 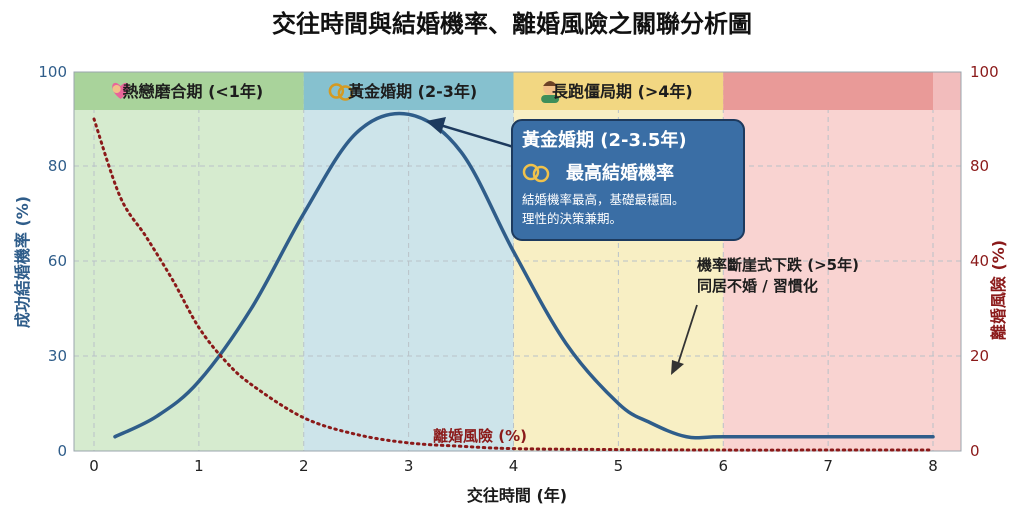 I want to click on phase-label: 熱戀磨合期 (<1年), so click(x=193, y=91).